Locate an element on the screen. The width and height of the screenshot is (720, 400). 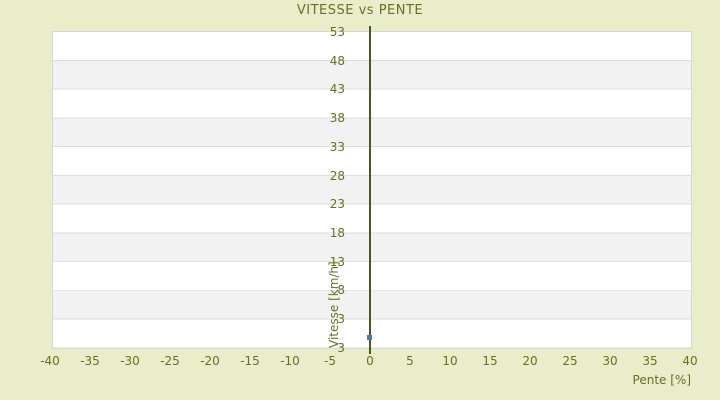
x-tick-label: -10 is located at coordinates (290, 361).